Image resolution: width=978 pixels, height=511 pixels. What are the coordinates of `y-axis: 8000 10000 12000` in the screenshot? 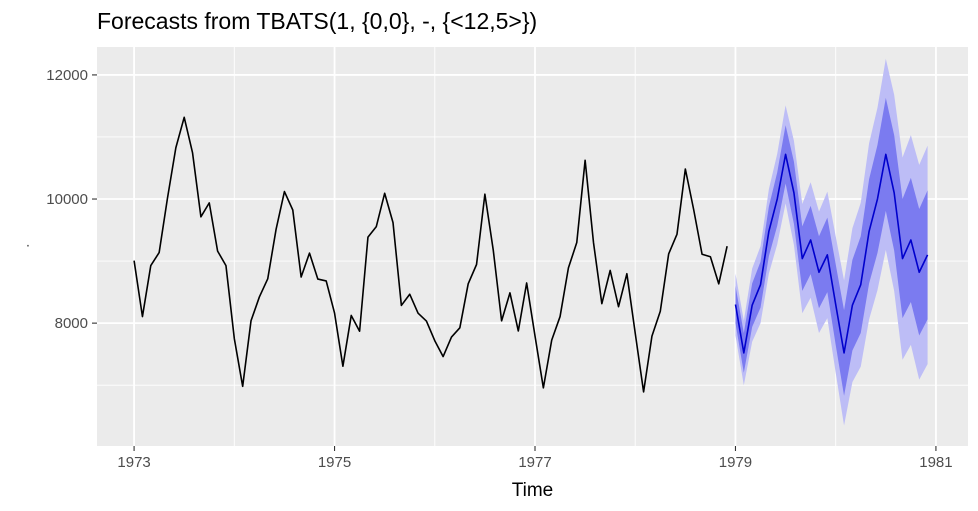 It's located at (71, 199).